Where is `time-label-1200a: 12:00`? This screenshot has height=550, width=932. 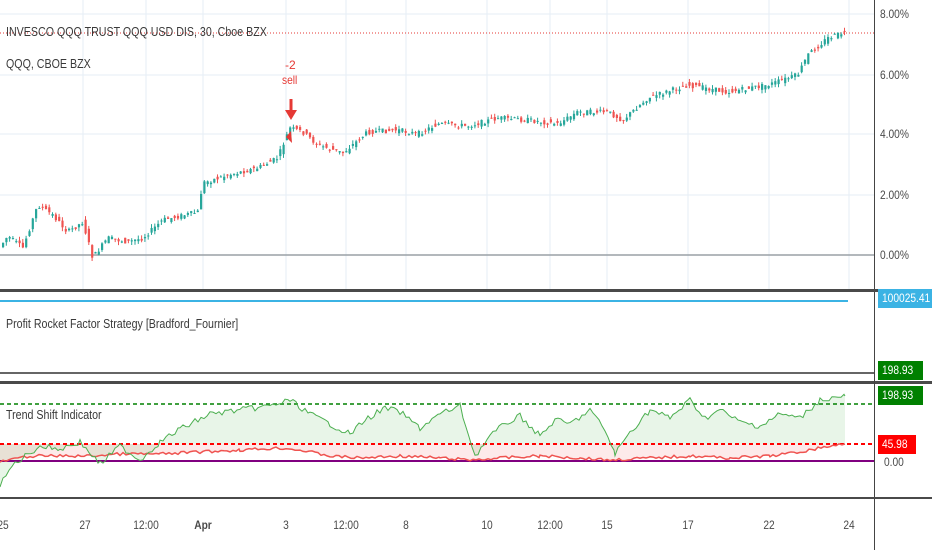
time-label-1200a: 12:00 is located at coordinates (146, 525).